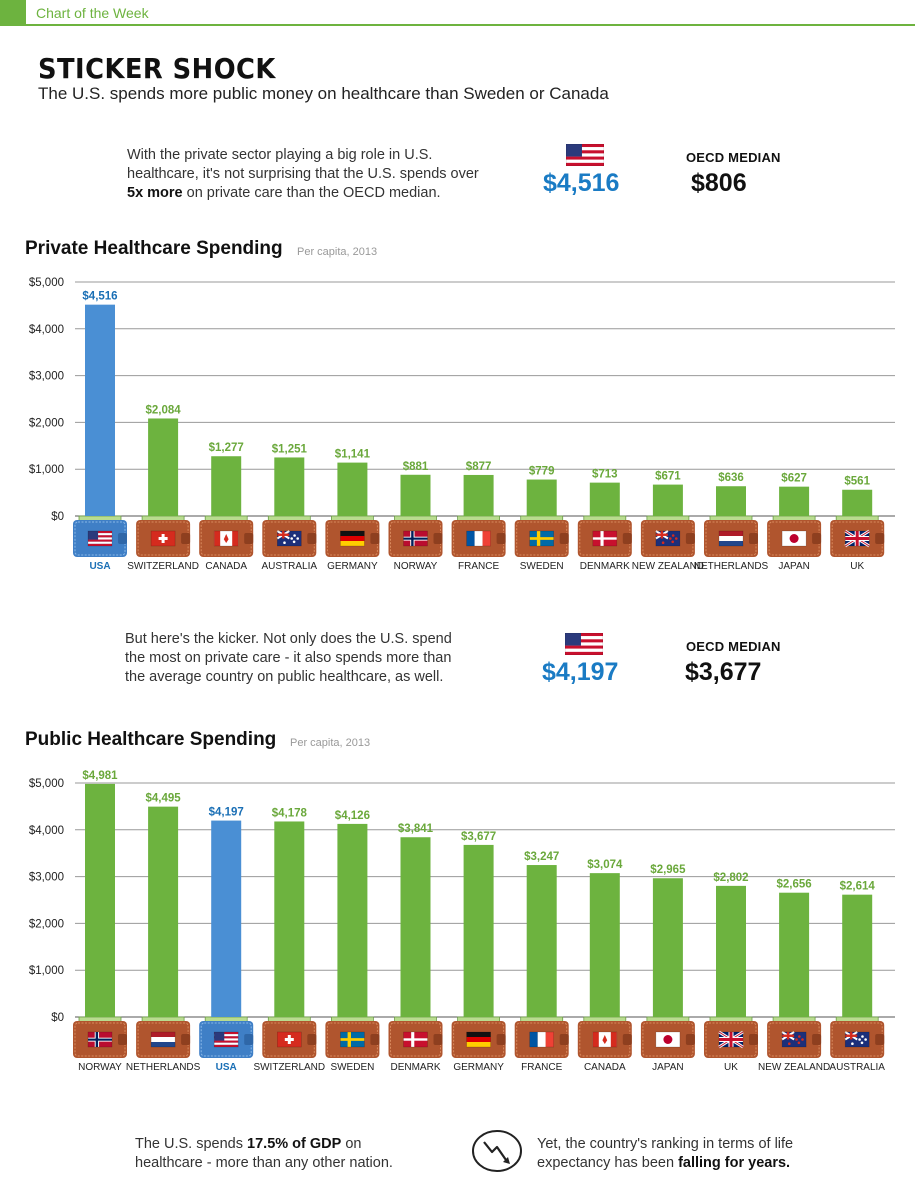 This screenshot has width=915, height=1200. What do you see at coordinates (92, 13) in the screenshot?
I see `header-tag: Chart of the Week` at bounding box center [92, 13].